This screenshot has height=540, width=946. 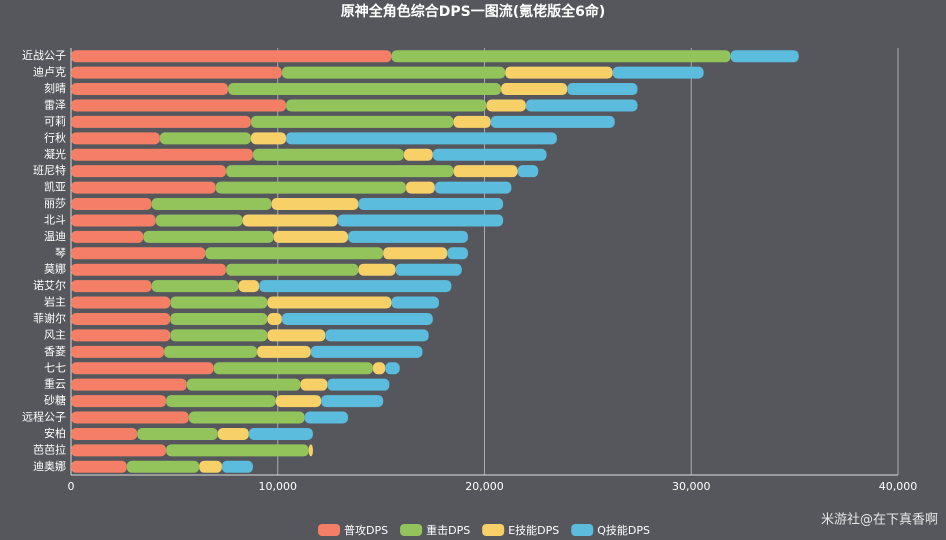 I want to click on x-tick-label: 10,000, so click(x=278, y=486).